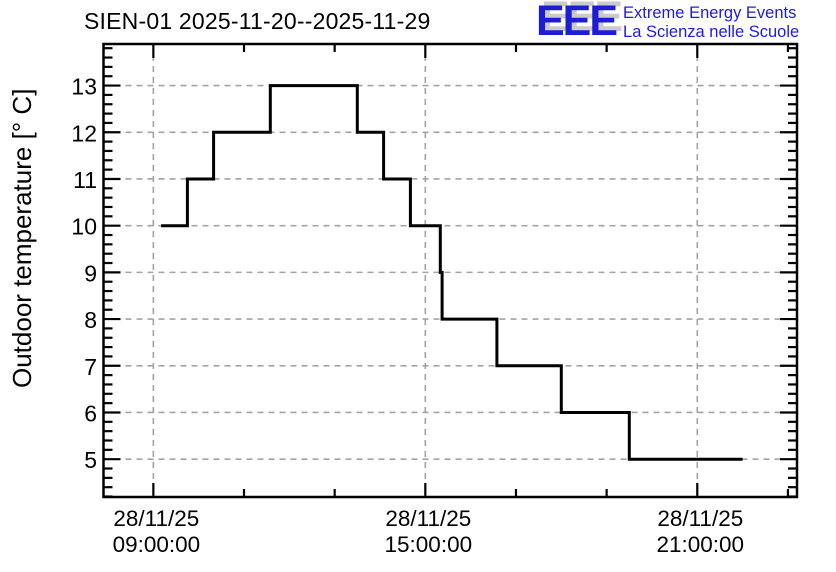 This screenshot has height=572, width=836. Describe the element at coordinates (700, 544) in the screenshot. I see `svg-text: 21:00:00` at that location.